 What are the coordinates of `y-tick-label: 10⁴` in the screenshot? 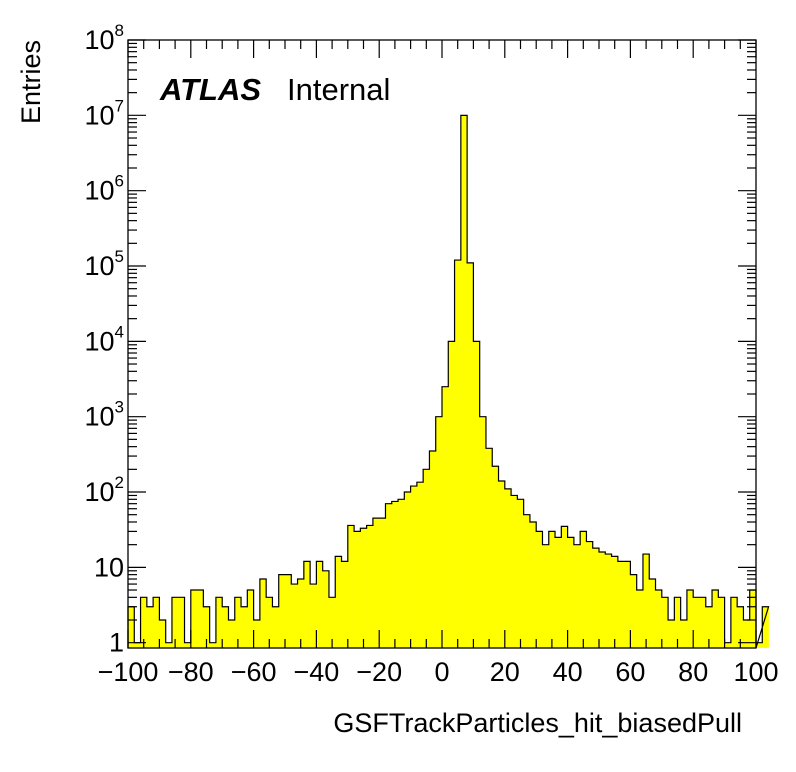 It's located at (104, 339).